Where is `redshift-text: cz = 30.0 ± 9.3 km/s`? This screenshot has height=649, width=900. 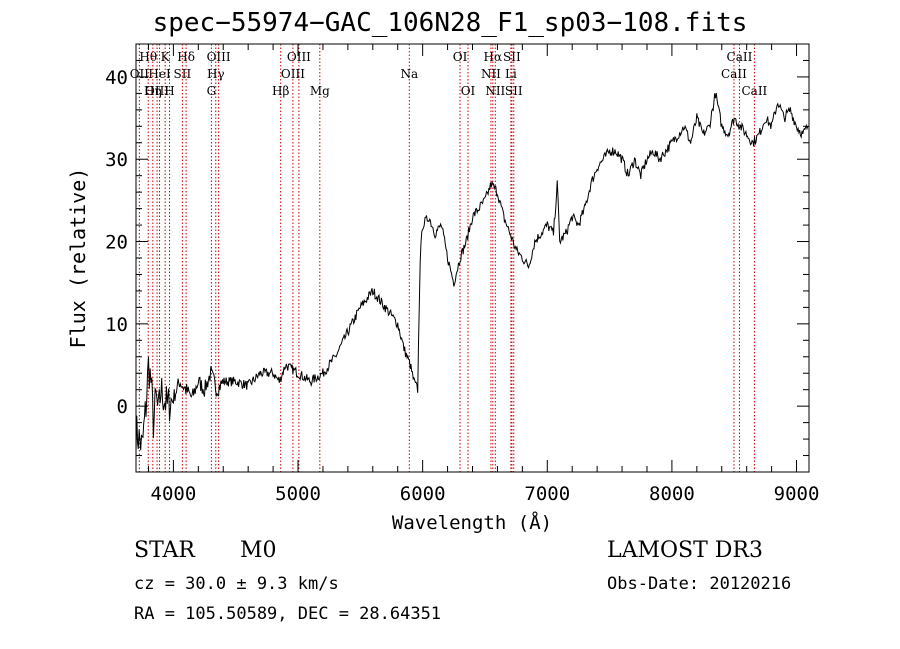
redshift-text: cz = 30.0 ± 9.3 km/s is located at coordinates (236, 584).